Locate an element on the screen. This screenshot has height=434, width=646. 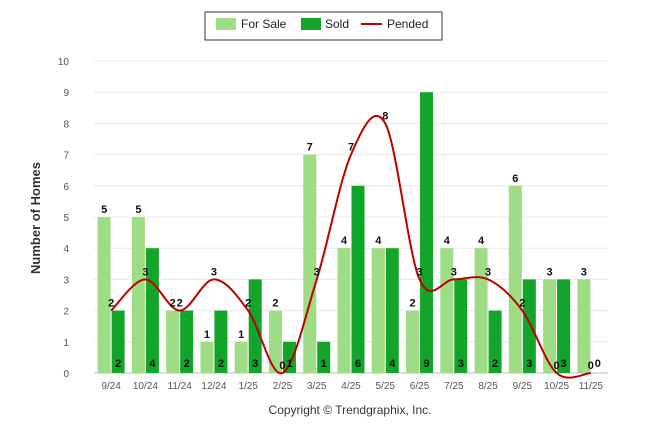
y-tick-label: 8 is located at coordinates (66, 124).